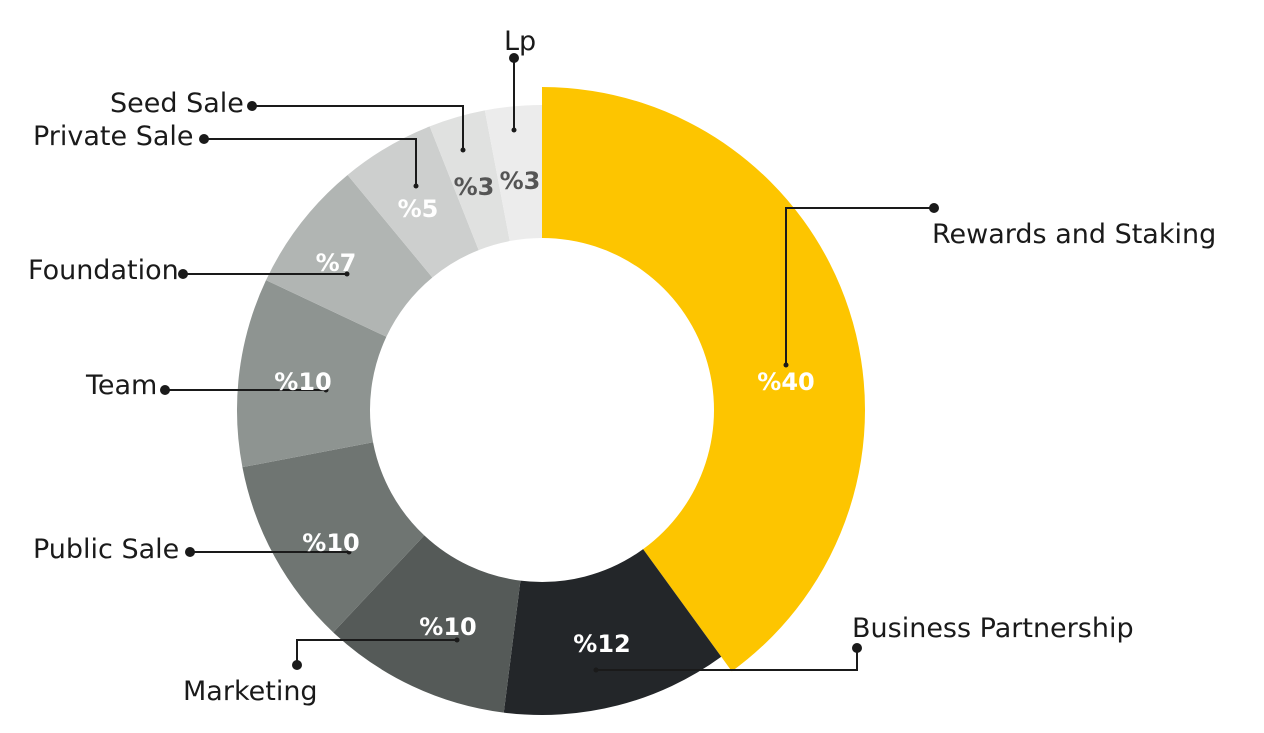 The width and height of the screenshot is (1264, 733). I want to click on category-label: Business Partnership, so click(993, 628).